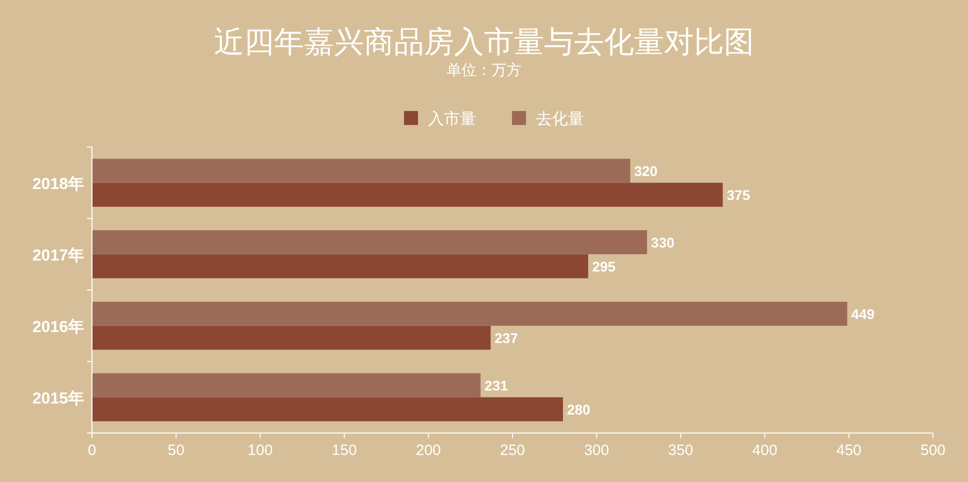 Image resolution: width=968 pixels, height=482 pixels. What do you see at coordinates (260, 450) in the screenshot?
I see `x-tick-label: 100` at bounding box center [260, 450].